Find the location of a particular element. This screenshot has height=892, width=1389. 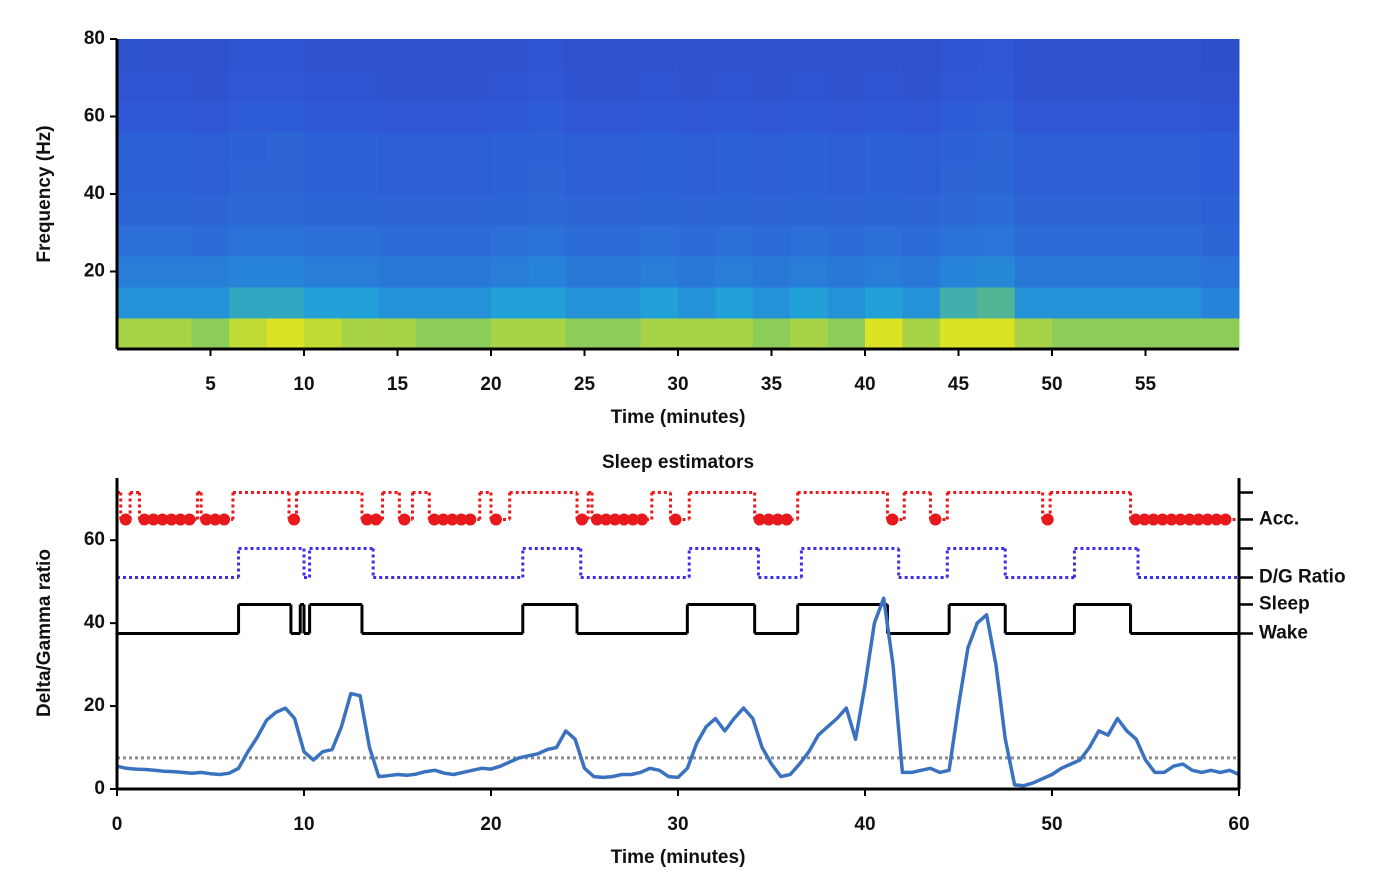

x-tick-label: 30 is located at coordinates (677, 384).